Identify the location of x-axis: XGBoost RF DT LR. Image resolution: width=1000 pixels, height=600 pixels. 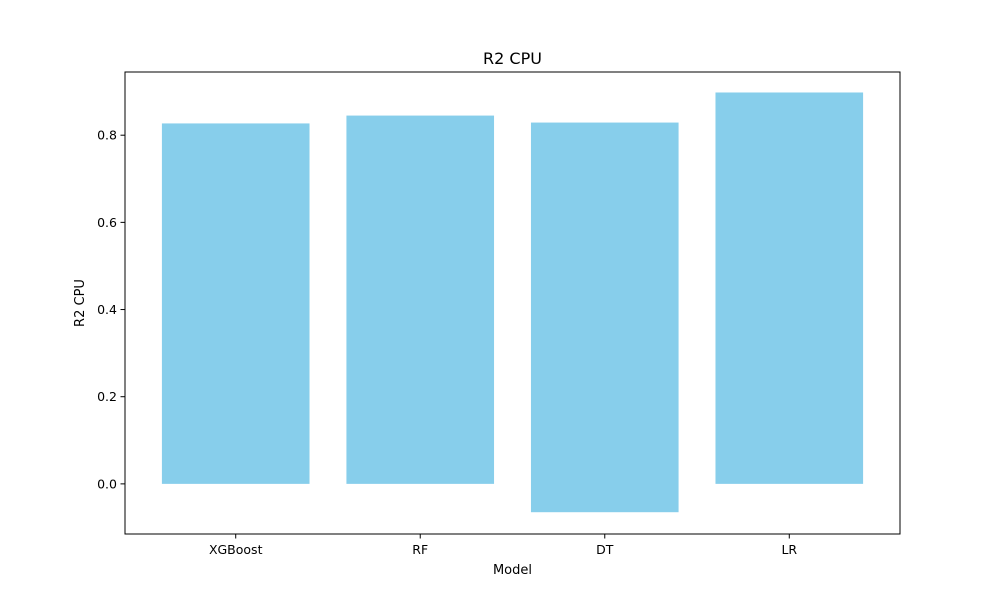
(503, 545).